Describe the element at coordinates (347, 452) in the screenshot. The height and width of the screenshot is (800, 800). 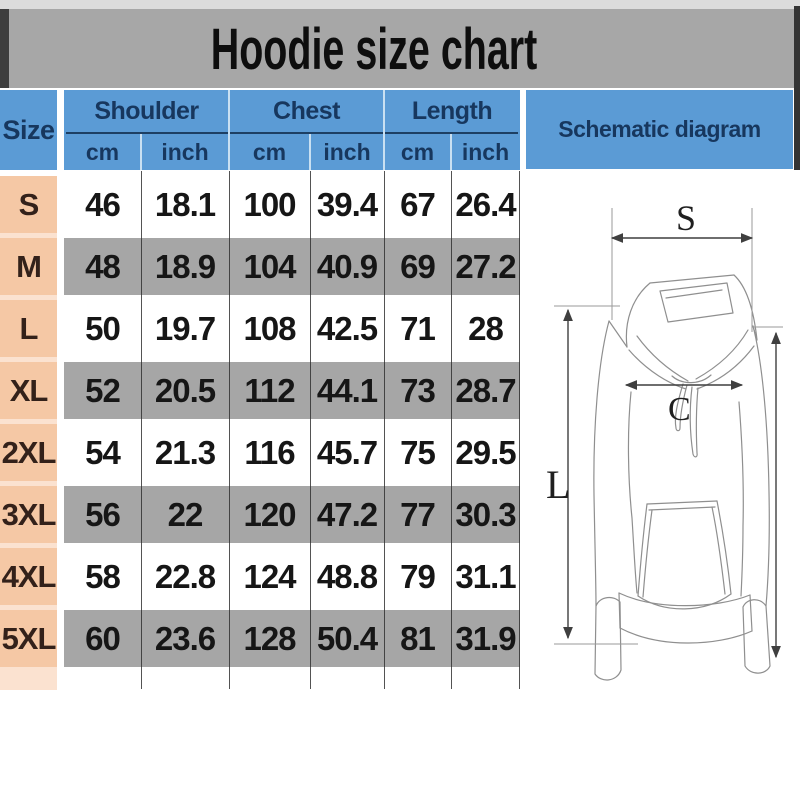
I see `cell-chest-inch: 45.7` at that location.